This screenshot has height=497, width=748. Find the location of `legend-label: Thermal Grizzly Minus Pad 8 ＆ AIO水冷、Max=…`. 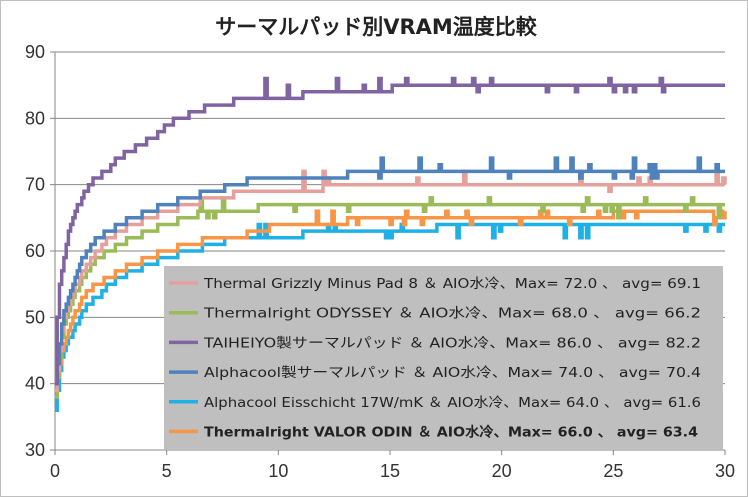

legend-label: Thermal Grizzly Minus Pad 8 ＆ AIO水冷、Max=… is located at coordinates (452, 284).